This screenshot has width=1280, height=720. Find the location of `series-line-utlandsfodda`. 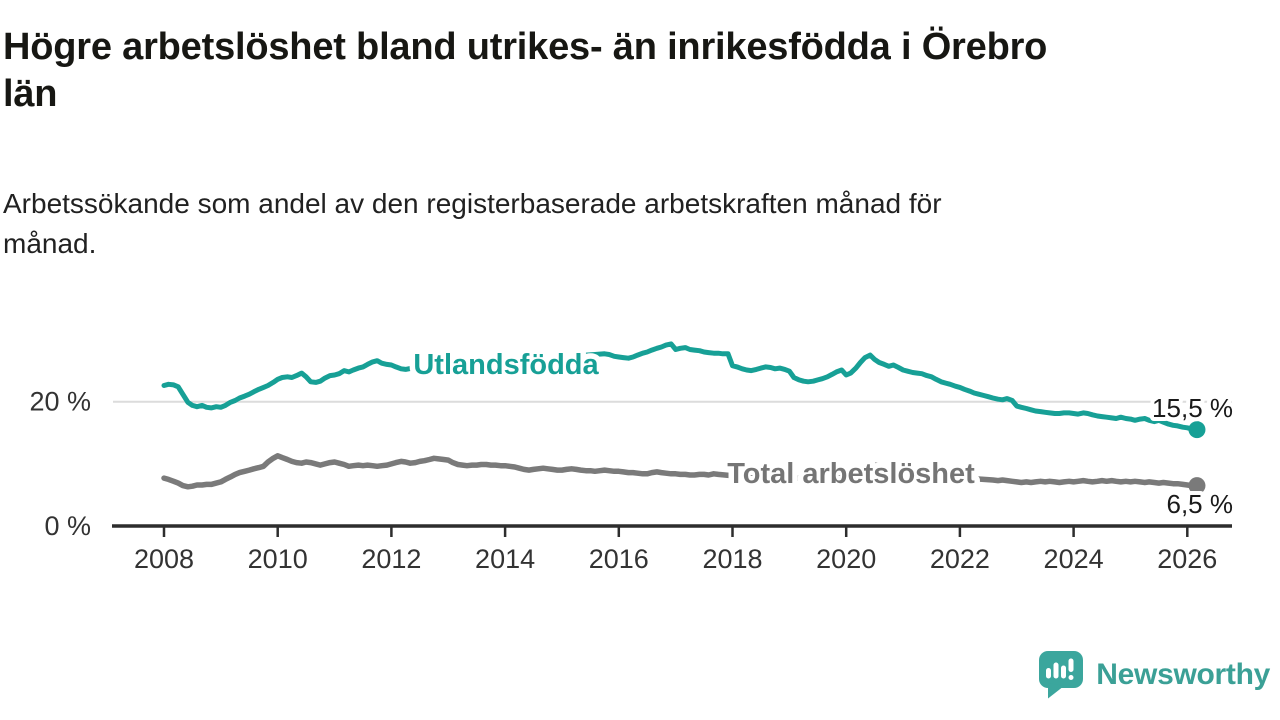

series-line-utlandsfodda is located at coordinates (680, 387).